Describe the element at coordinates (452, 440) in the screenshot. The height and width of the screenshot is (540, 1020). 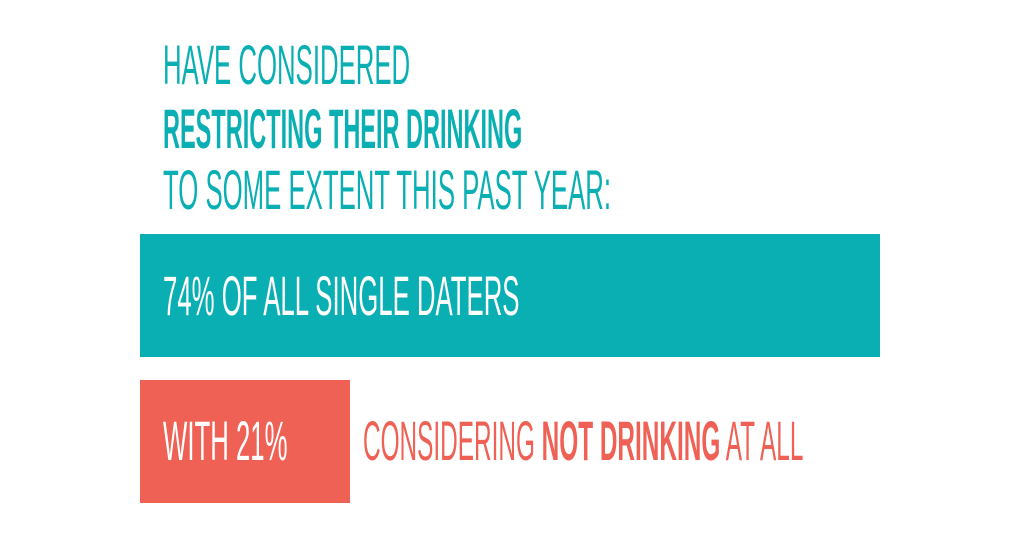
I see `sub-stat-text-pre: considering` at that location.